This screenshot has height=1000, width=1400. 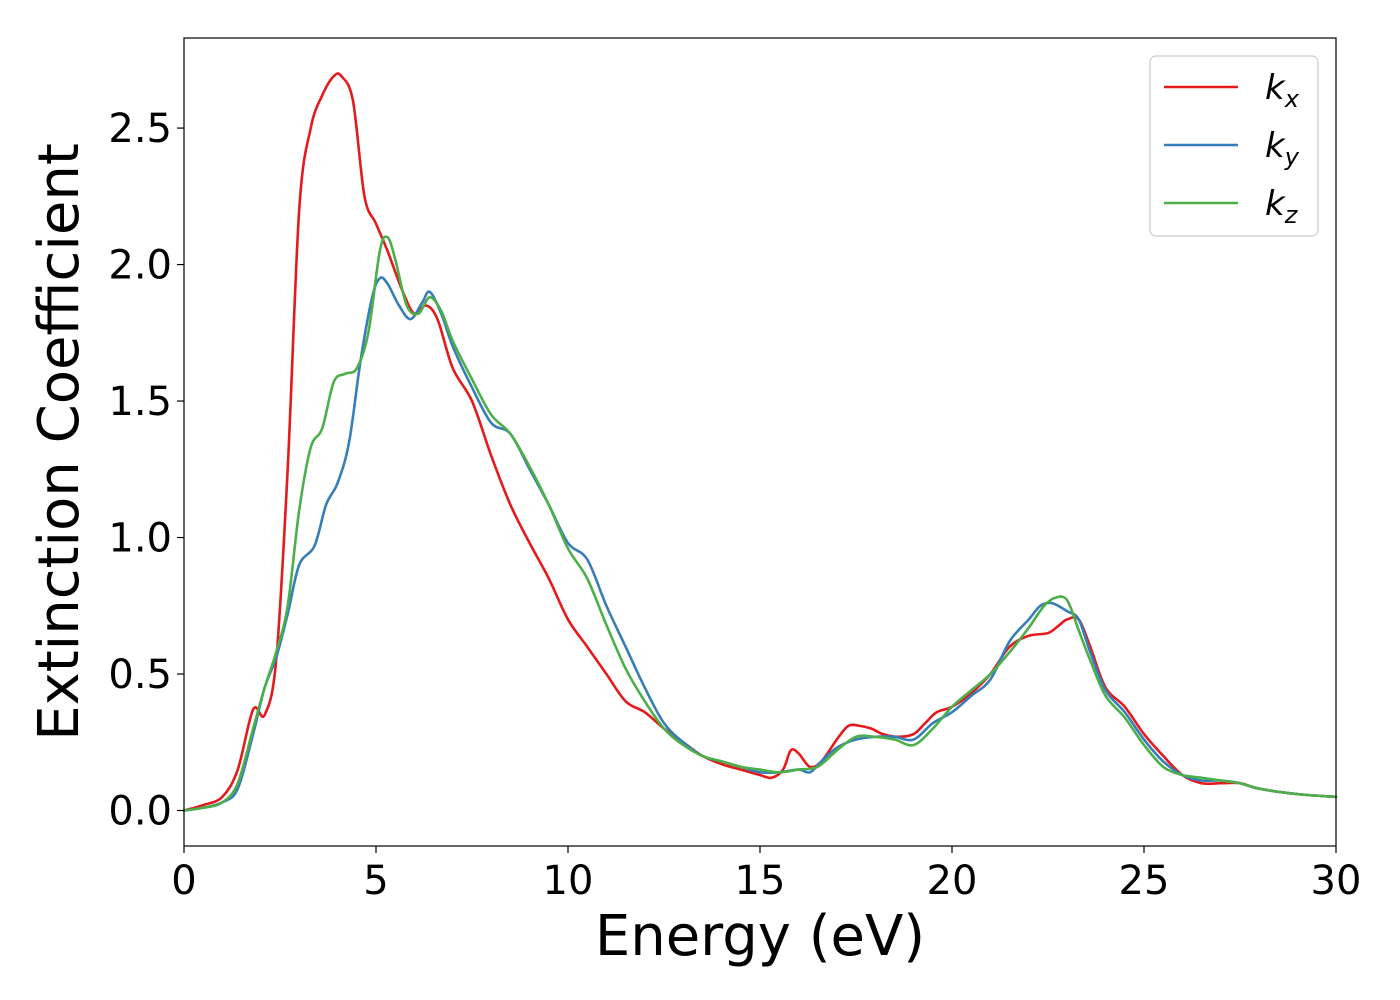 What do you see at coordinates (140, 402) in the screenshot?
I see `y-tick-label: 1.5` at bounding box center [140, 402].